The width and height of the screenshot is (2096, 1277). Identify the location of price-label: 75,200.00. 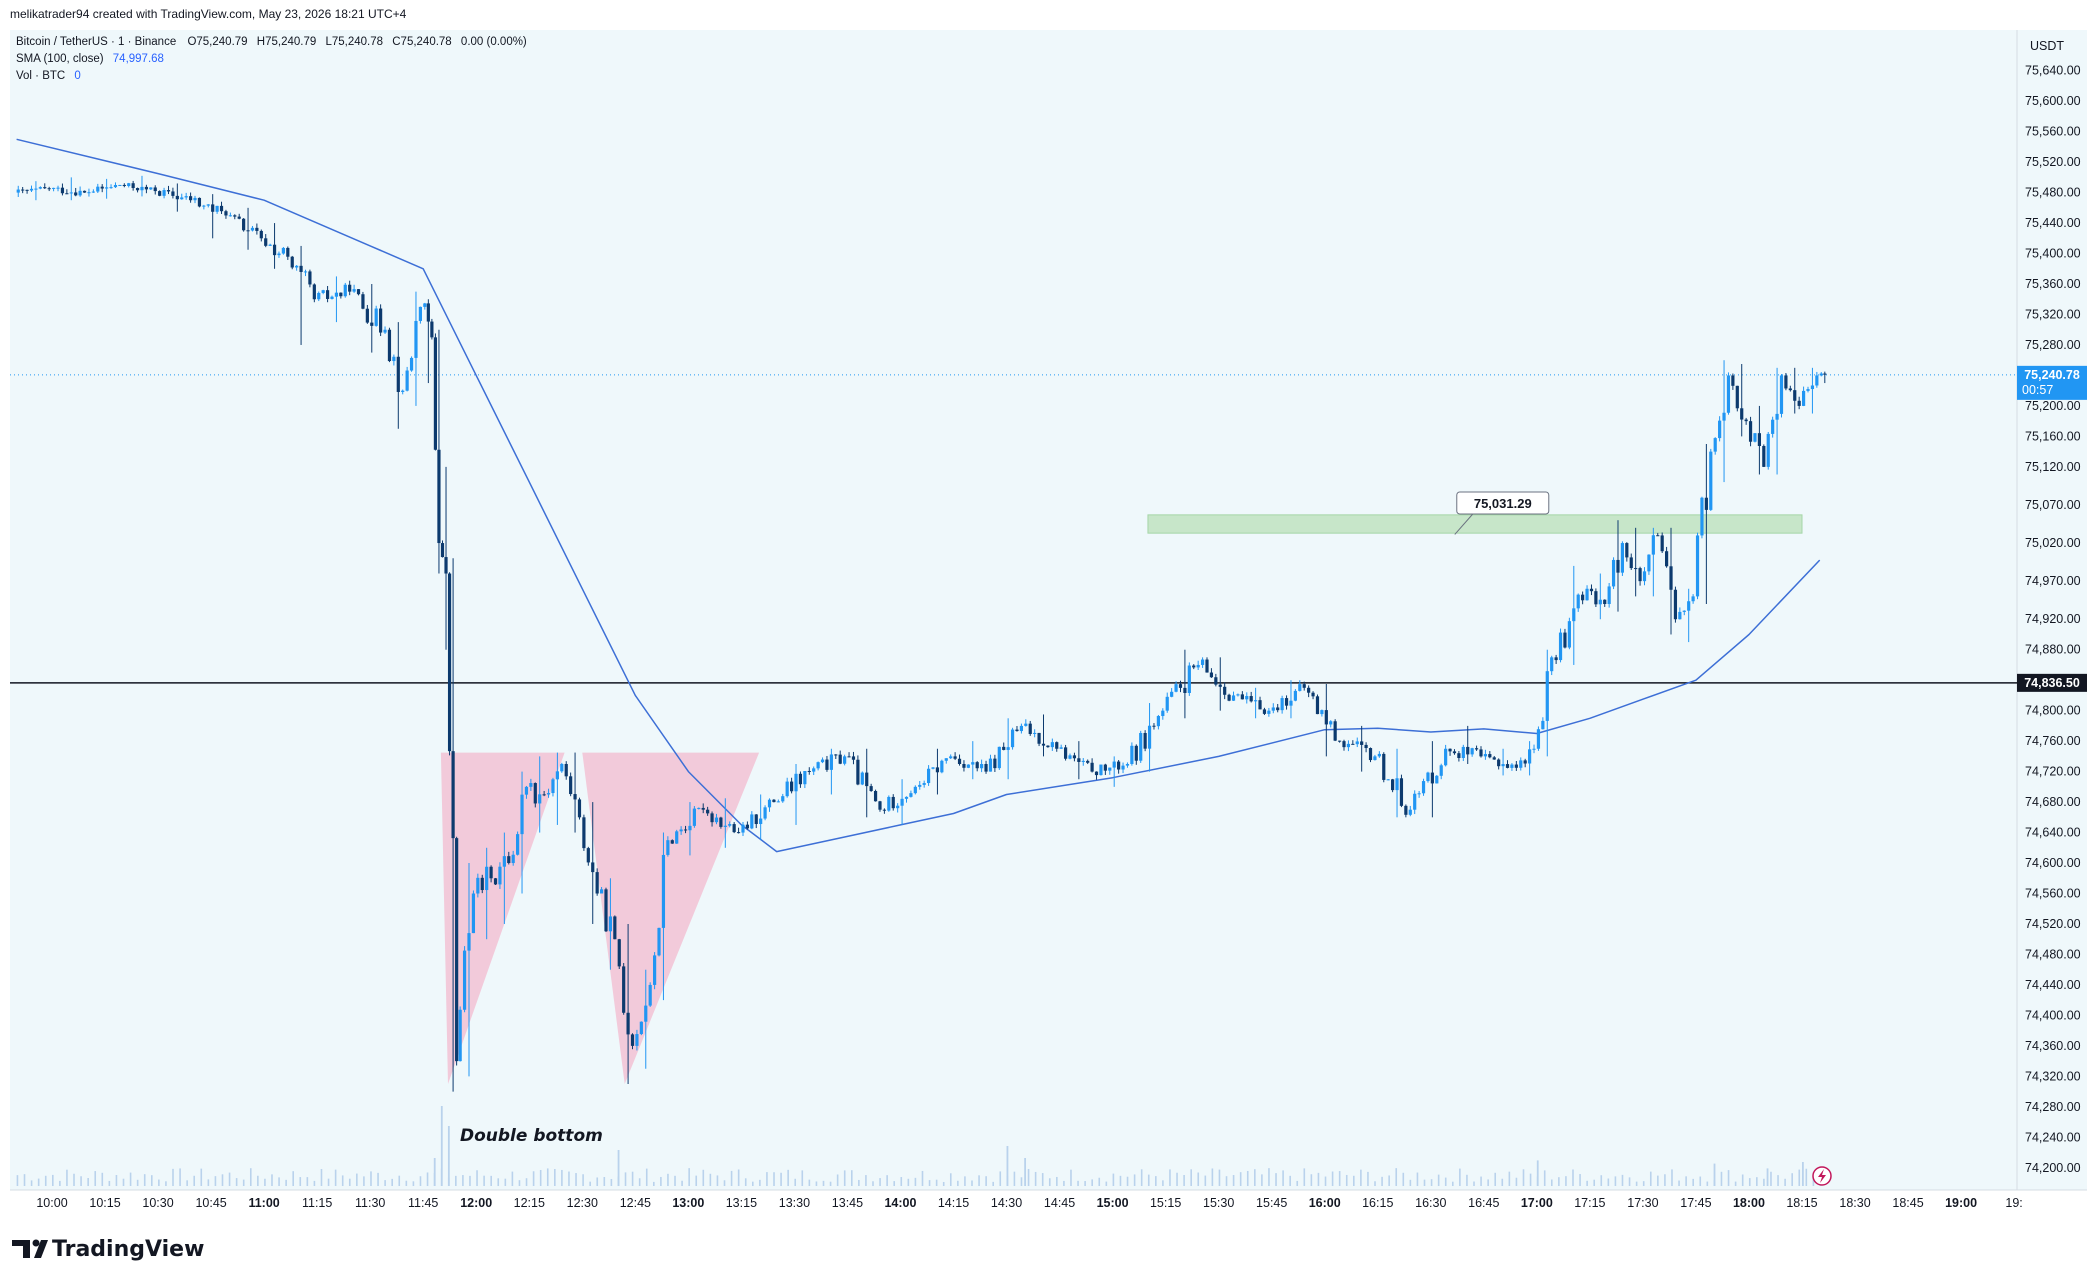
(2053, 406).